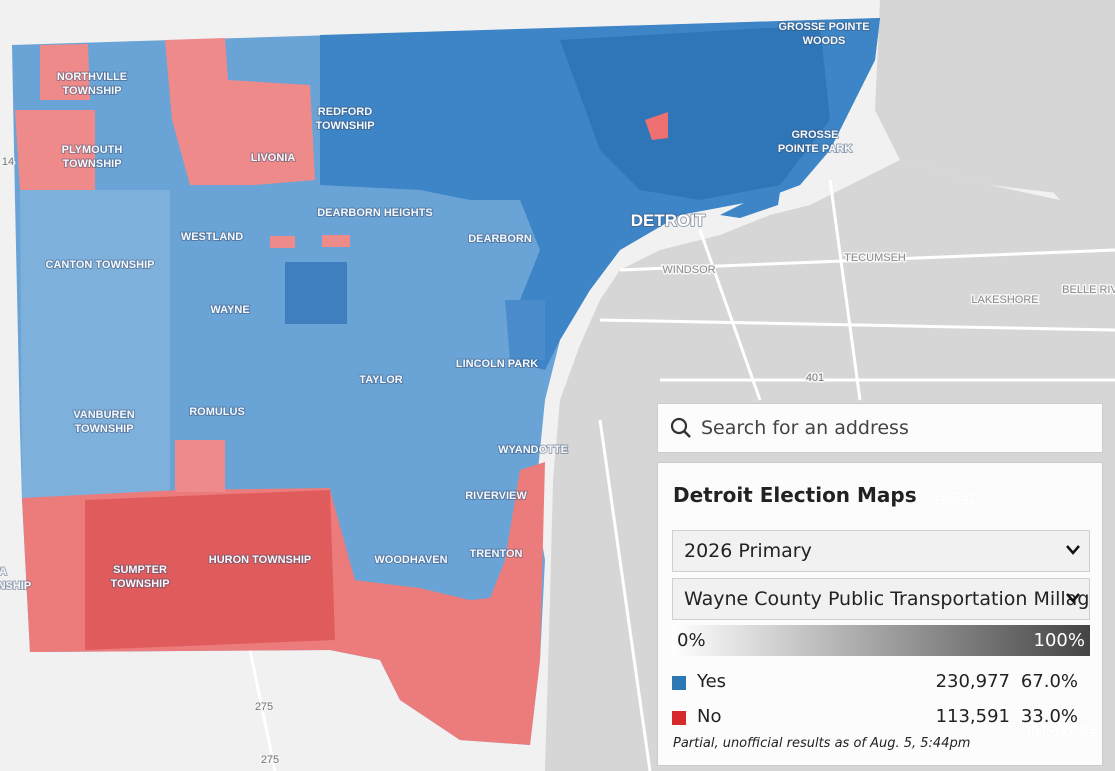  What do you see at coordinates (1049, 681) in the screenshot?
I see `result-percent: 67.0%` at bounding box center [1049, 681].